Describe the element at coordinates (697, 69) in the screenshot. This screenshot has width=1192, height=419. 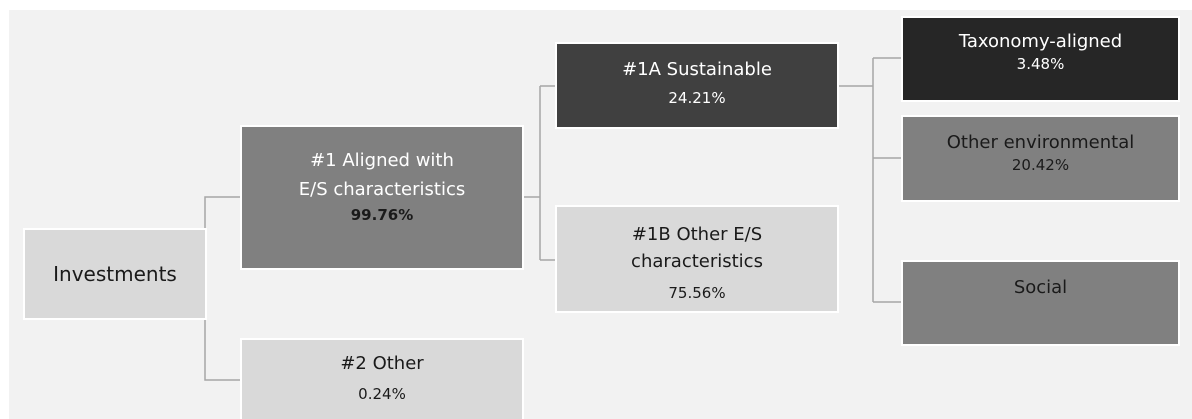
I see `node-sustainable-label: #1A Sustainable` at that location.